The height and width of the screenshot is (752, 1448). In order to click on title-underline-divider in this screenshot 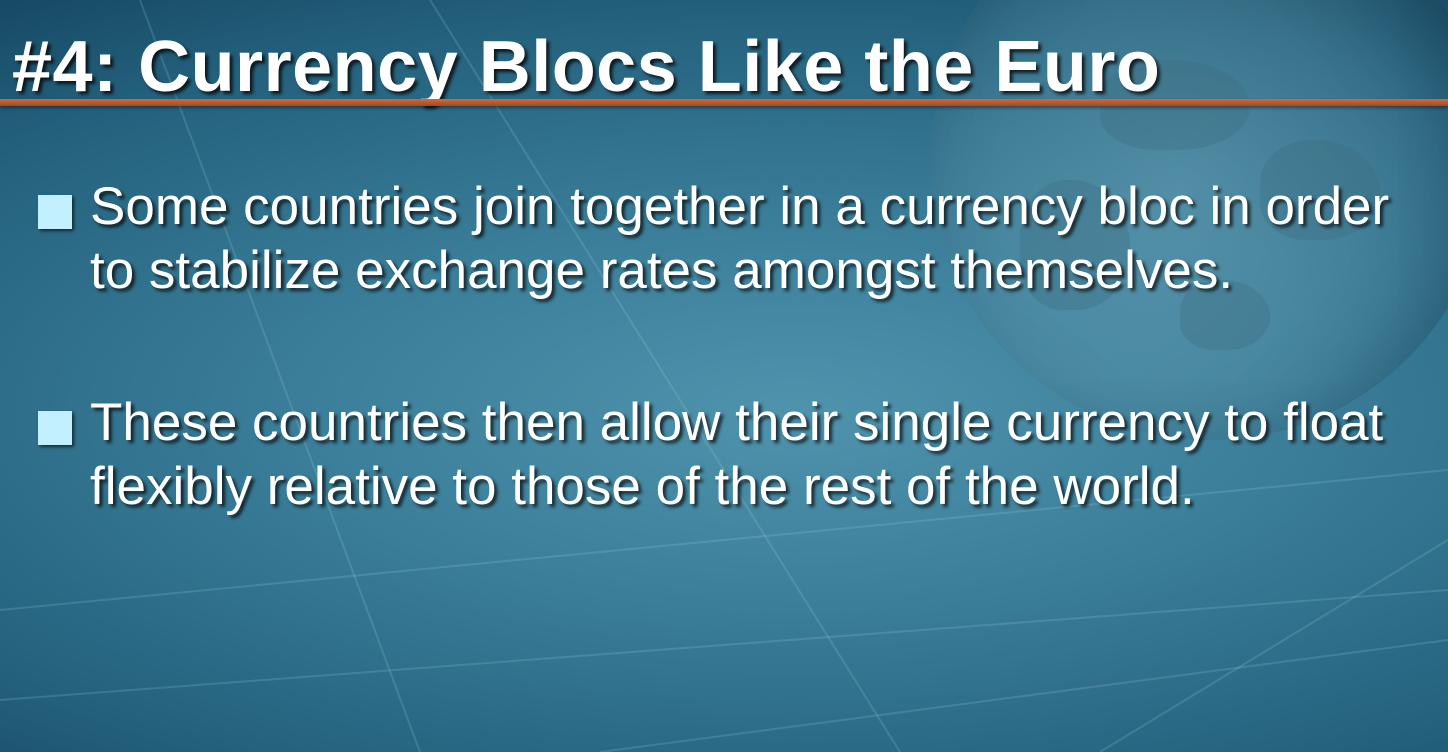, I will do `click(724, 102)`.